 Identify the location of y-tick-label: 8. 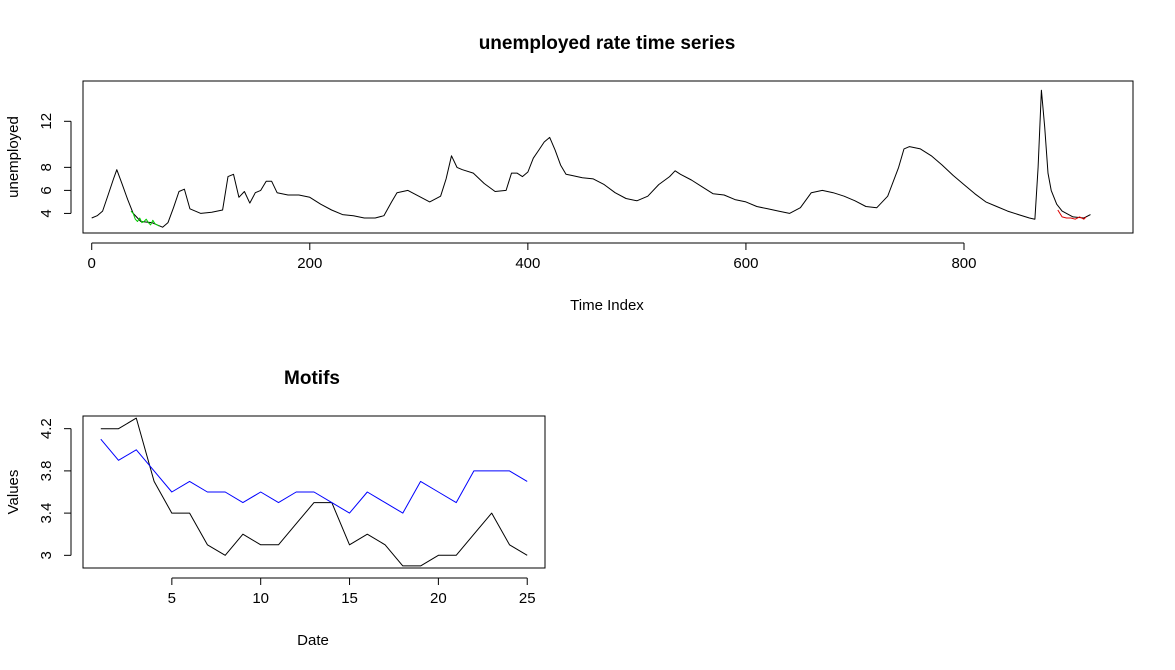
(46, 167).